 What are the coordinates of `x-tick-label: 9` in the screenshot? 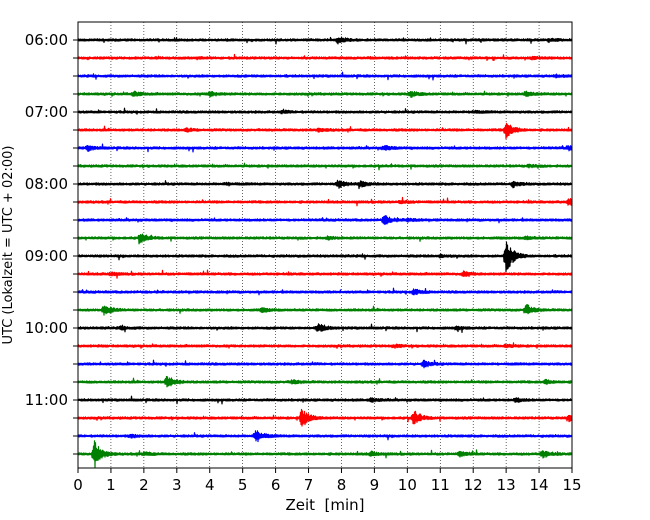 It's located at (375, 485).